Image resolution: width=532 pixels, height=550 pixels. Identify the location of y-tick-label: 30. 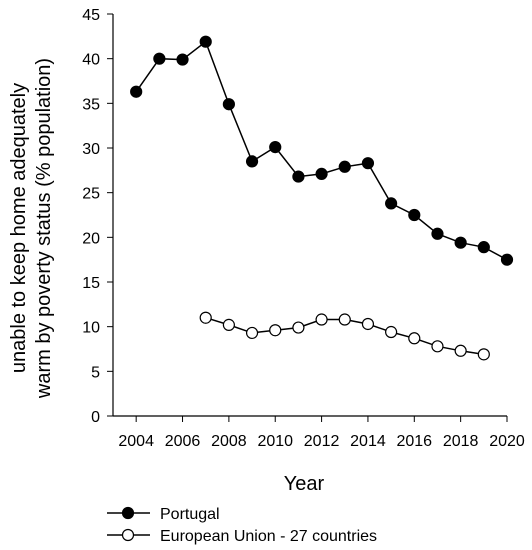
(91, 149).